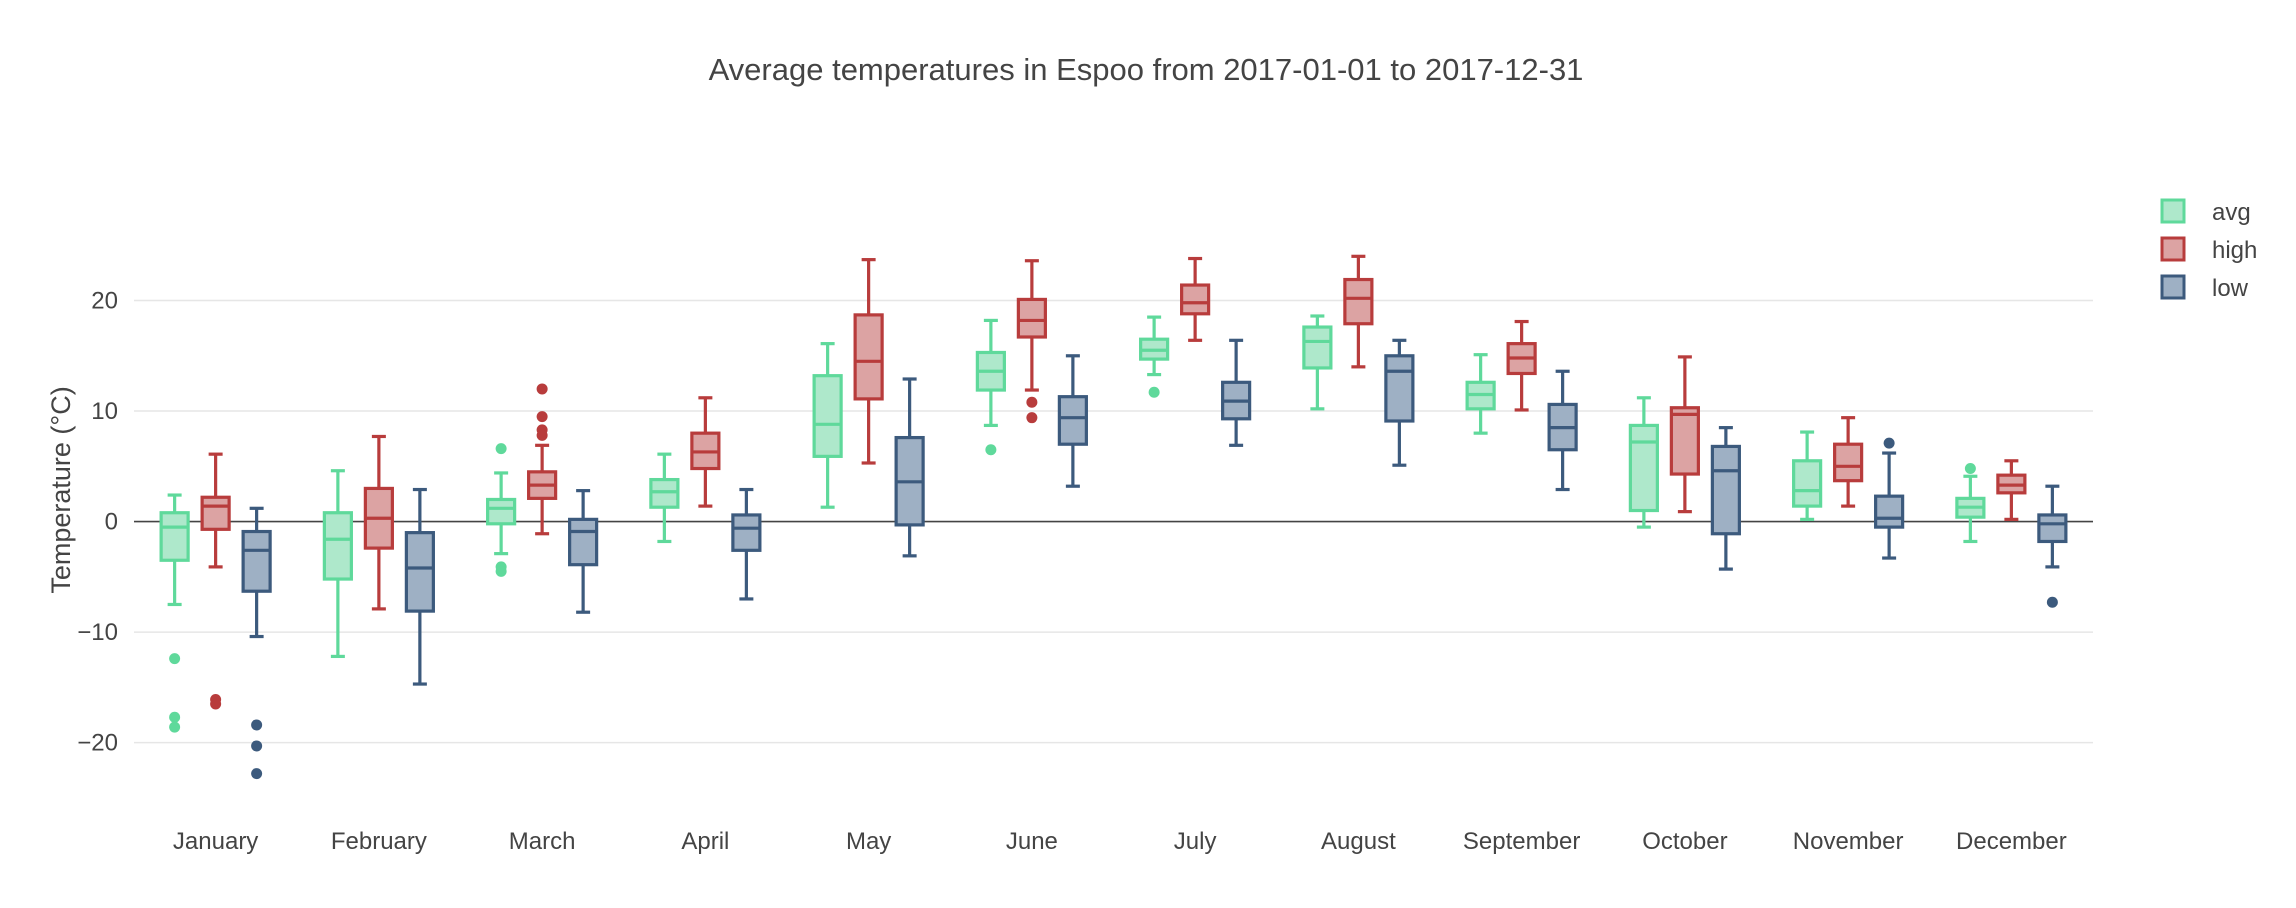 The width and height of the screenshot is (2296, 908). I want to click on box-high-october, so click(1684, 434).